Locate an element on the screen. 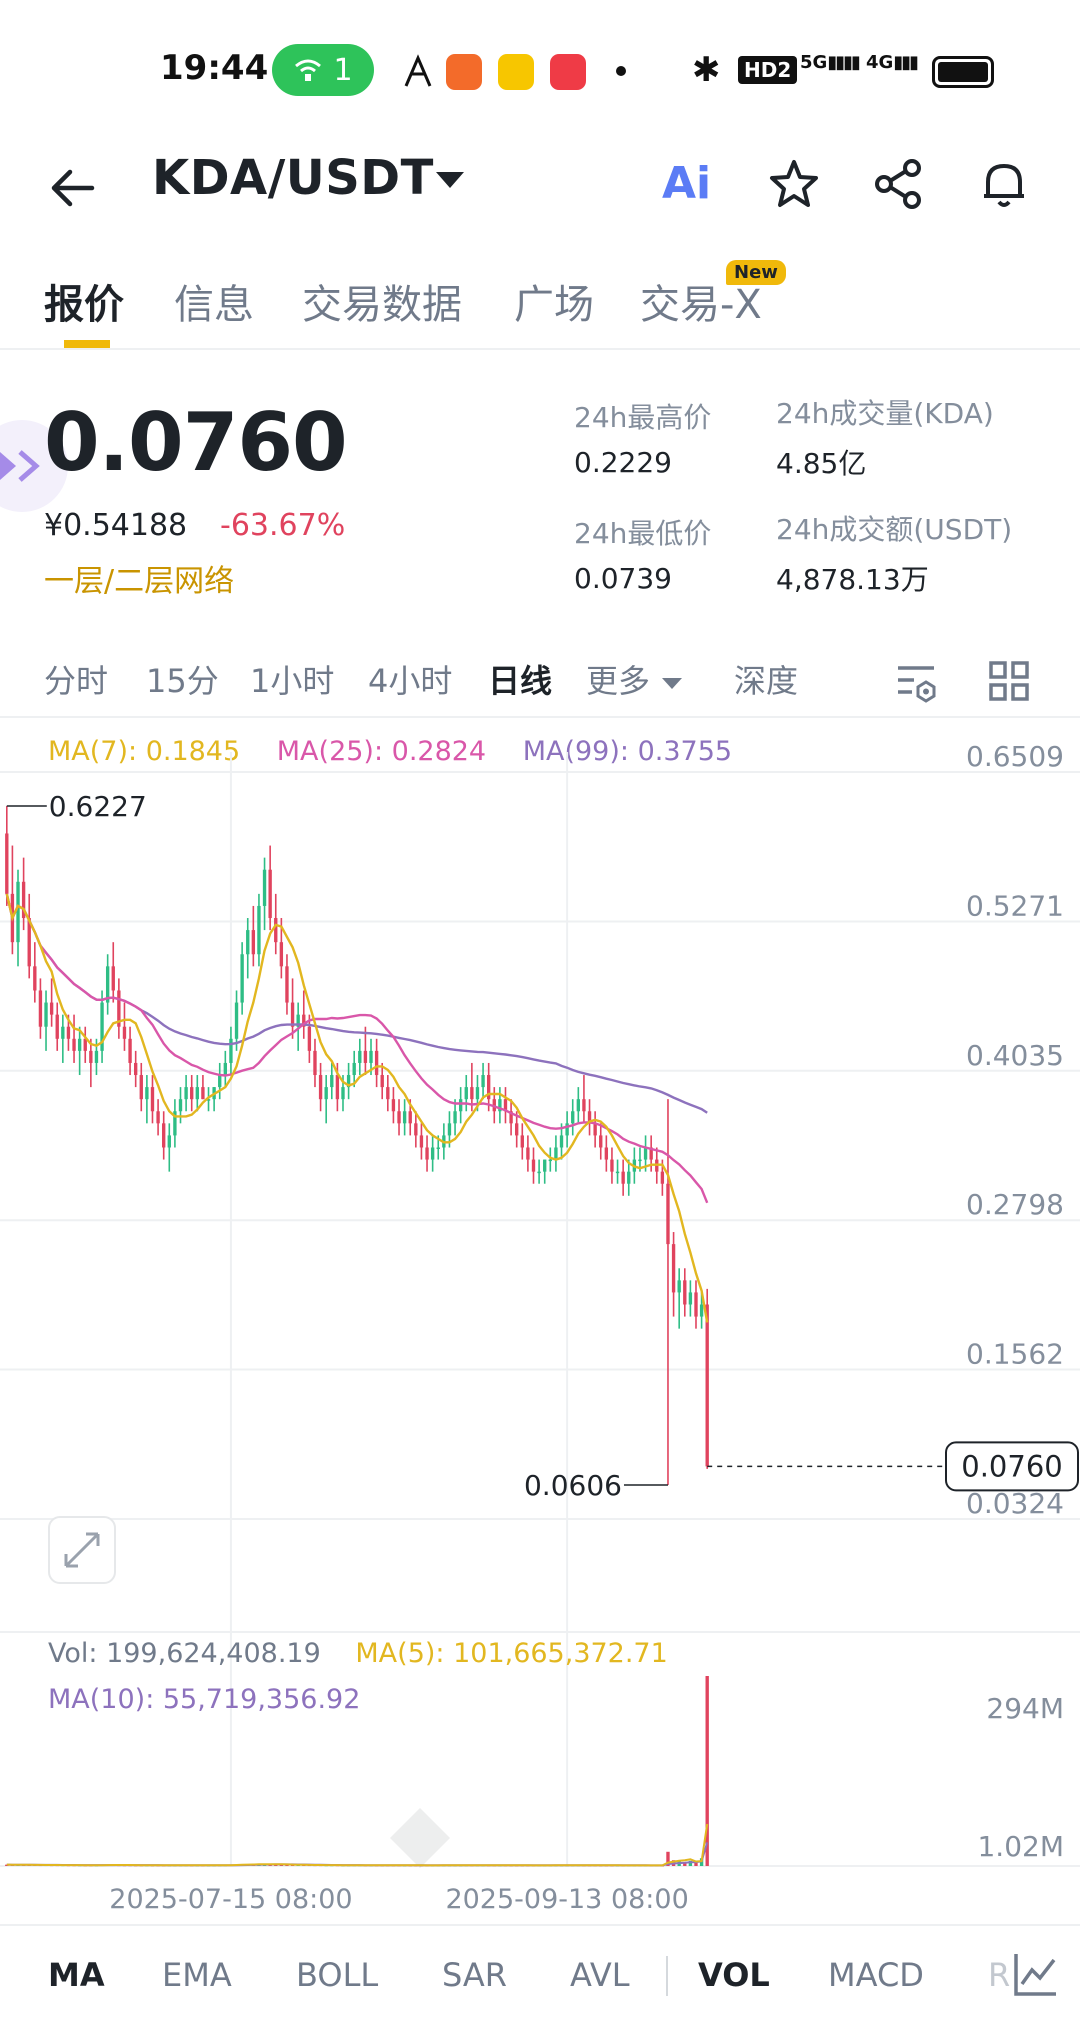  indicator-ma: MA is located at coordinates (76, 1975).